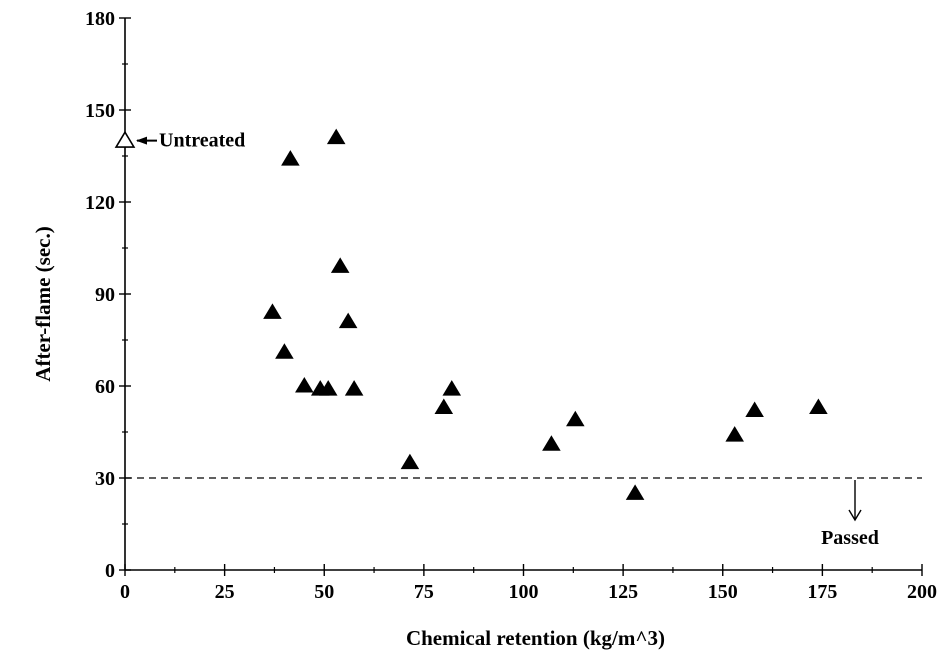 Image resolution: width=947 pixels, height=655 pixels. What do you see at coordinates (850, 538) in the screenshot?
I see `passed-label: Passed` at bounding box center [850, 538].